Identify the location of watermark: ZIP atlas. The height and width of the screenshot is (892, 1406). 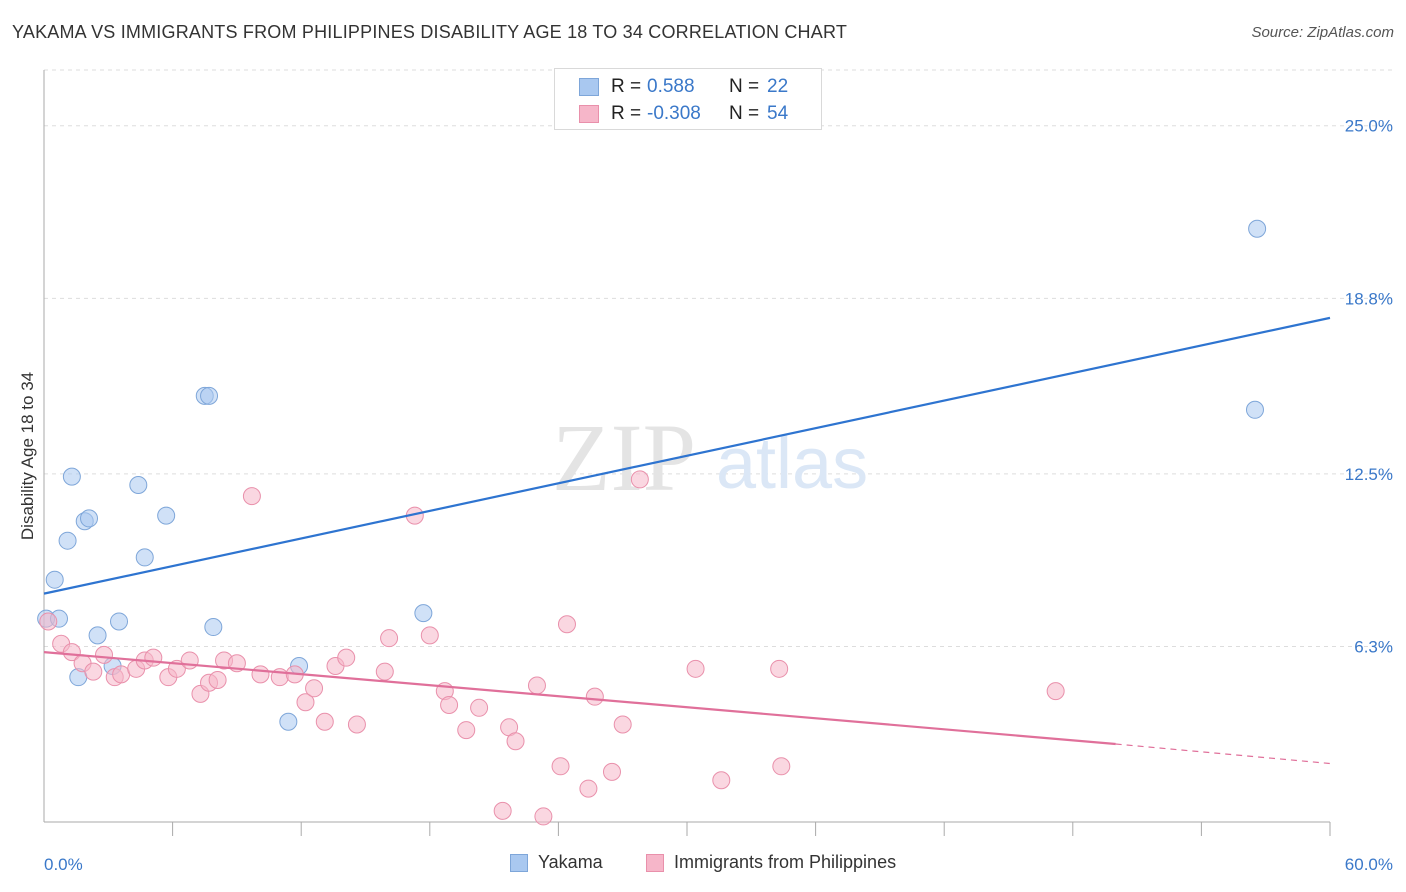
(710, 457).